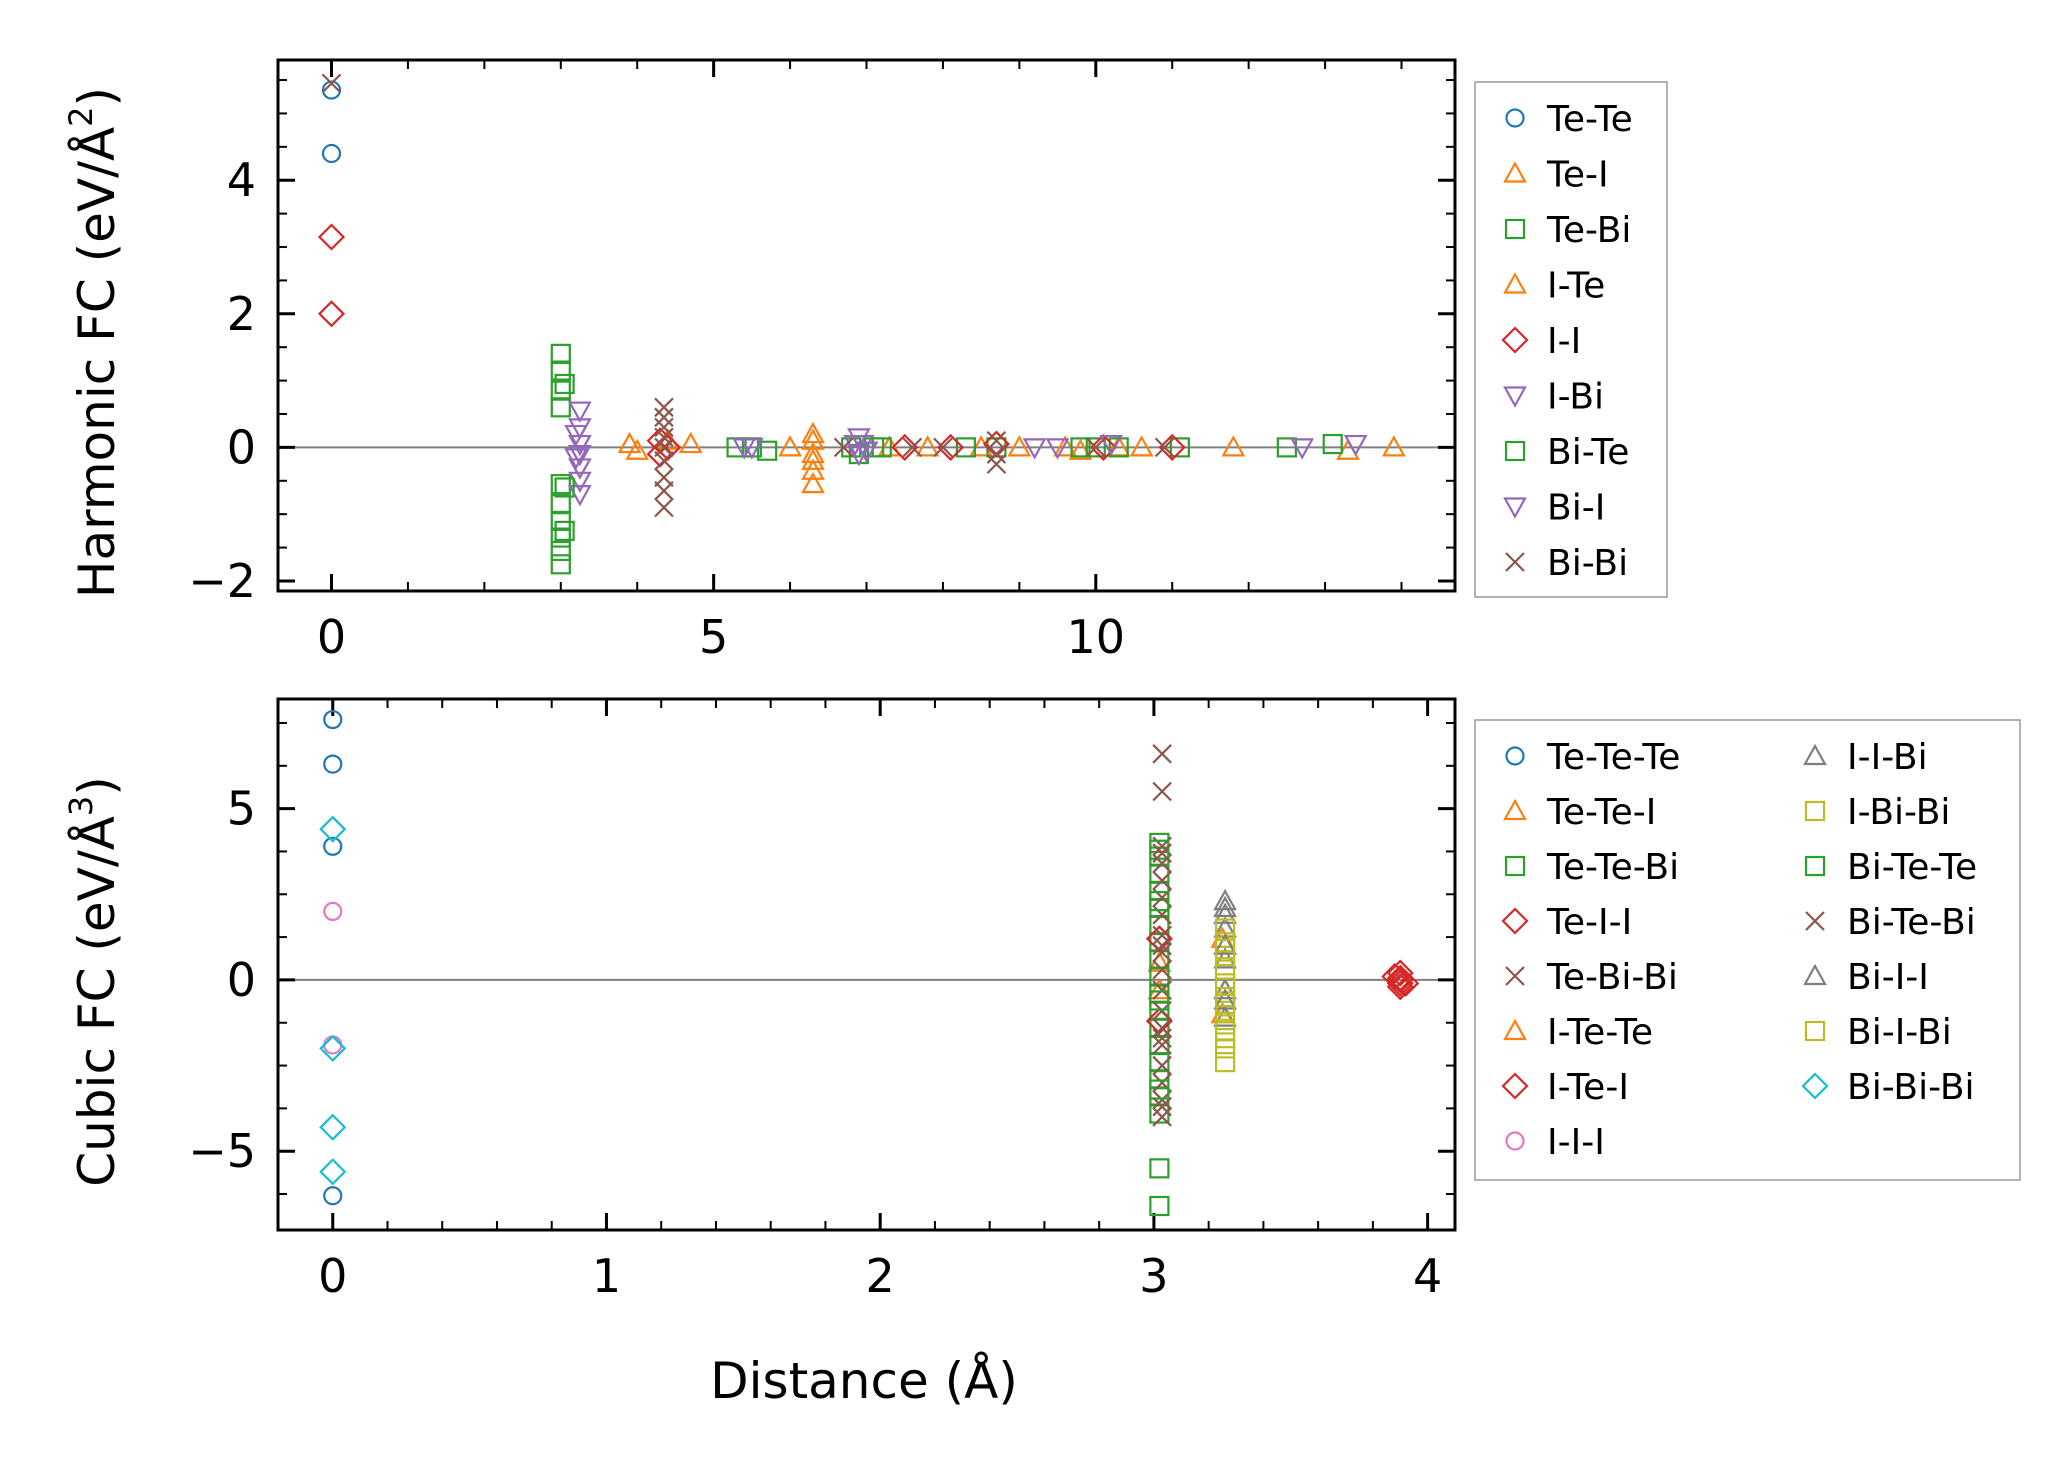 This screenshot has height=1460, width=2055. I want to click on series-bi-i-bi, so click(1225, 990).